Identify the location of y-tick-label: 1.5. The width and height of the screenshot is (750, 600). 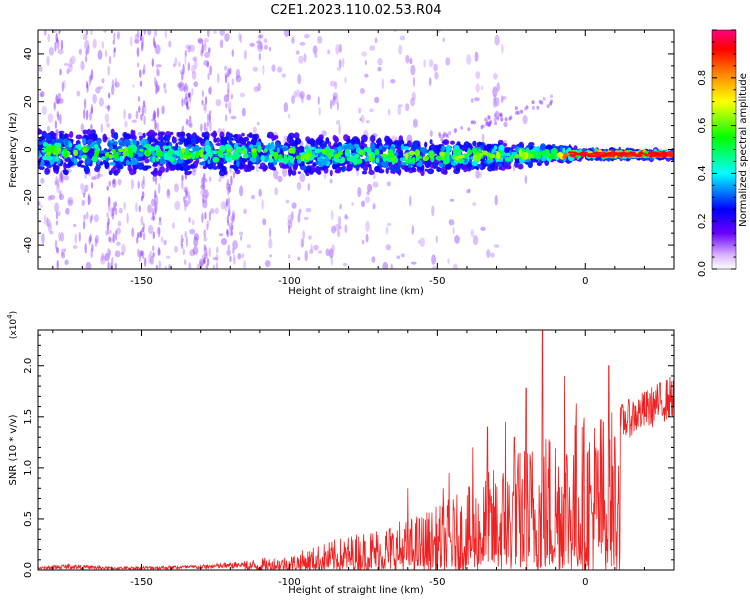
(28, 417).